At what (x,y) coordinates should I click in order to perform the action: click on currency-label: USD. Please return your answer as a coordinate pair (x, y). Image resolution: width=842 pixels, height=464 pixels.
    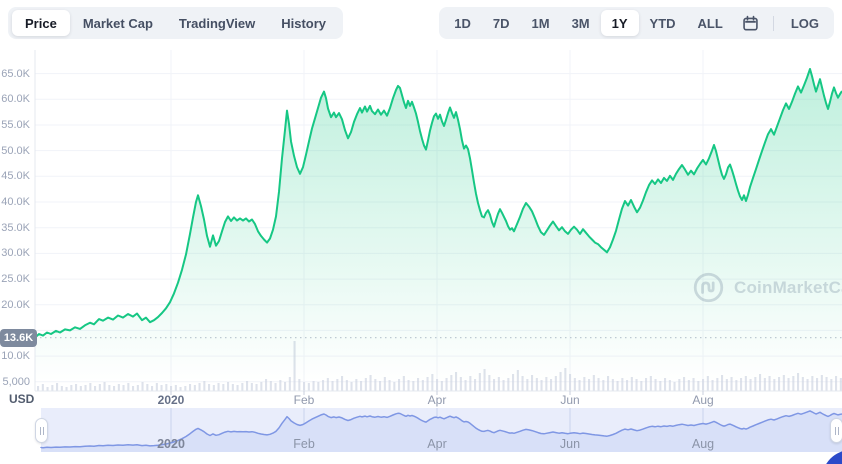
    Looking at the image, I should click on (22, 399).